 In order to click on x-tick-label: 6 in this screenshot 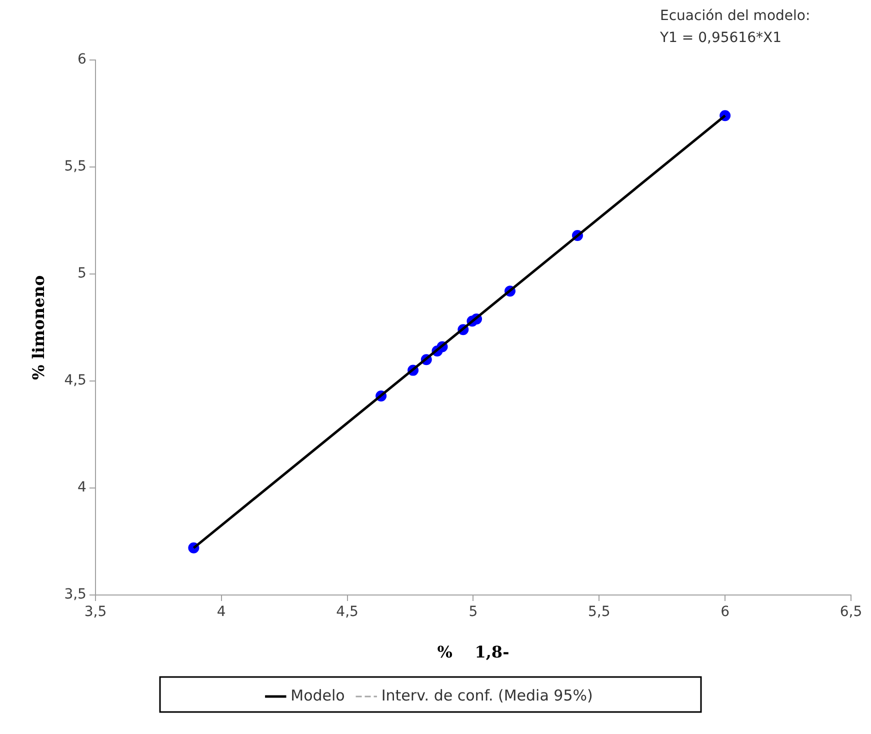, I will do `click(725, 612)`.